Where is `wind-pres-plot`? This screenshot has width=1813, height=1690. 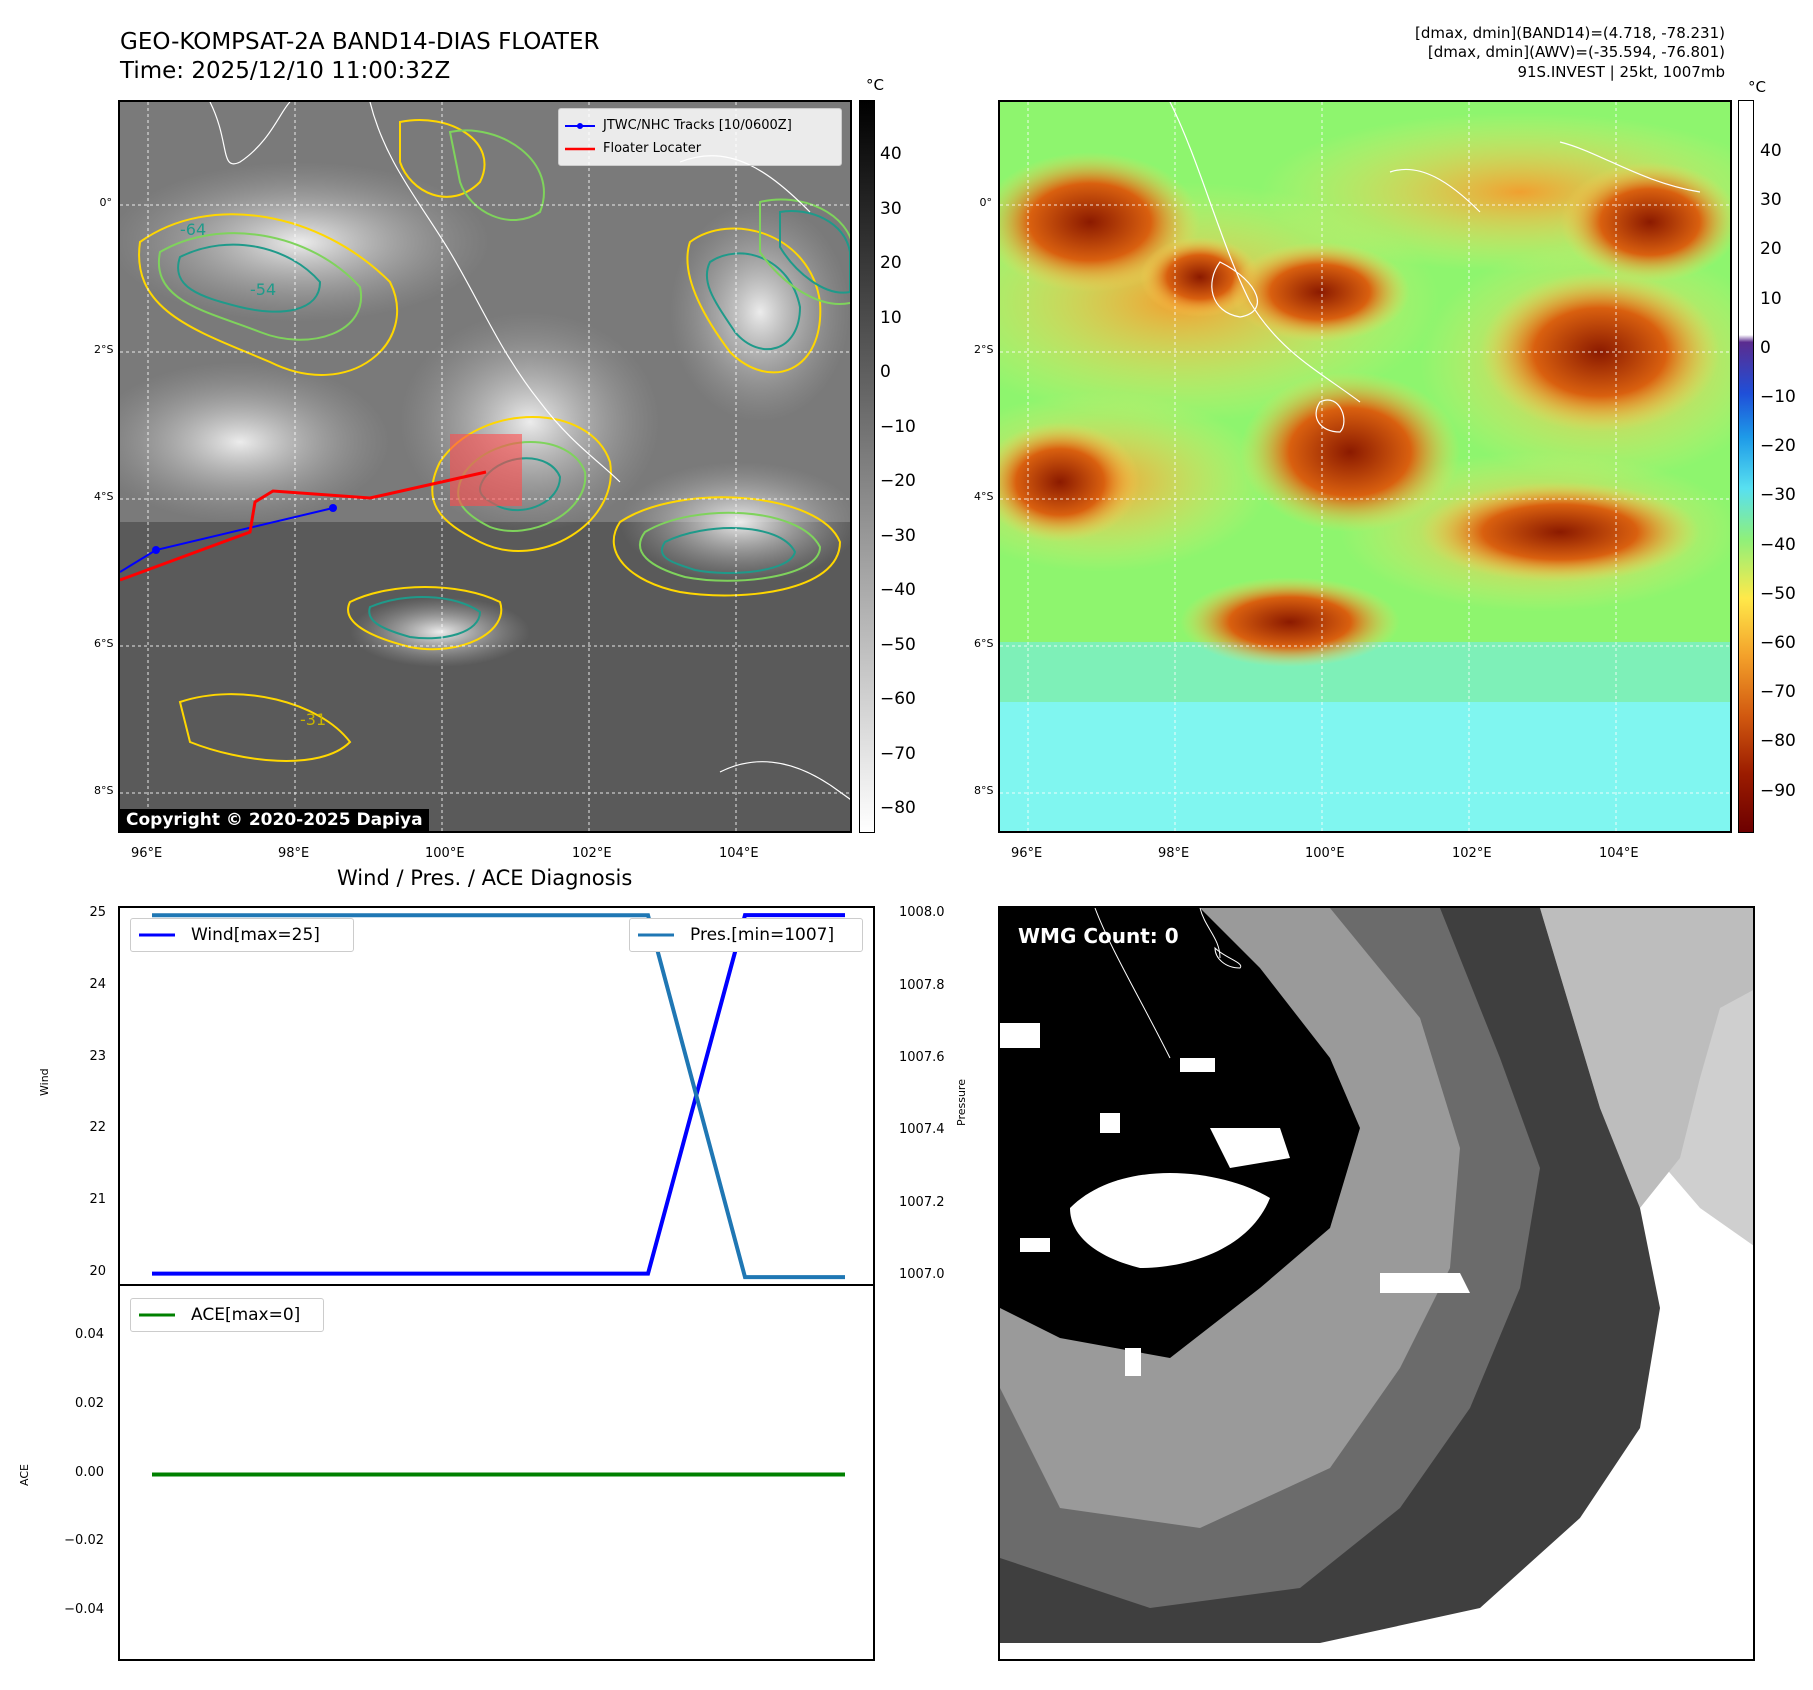
wind-pres-plot is located at coordinates (498, 1096).